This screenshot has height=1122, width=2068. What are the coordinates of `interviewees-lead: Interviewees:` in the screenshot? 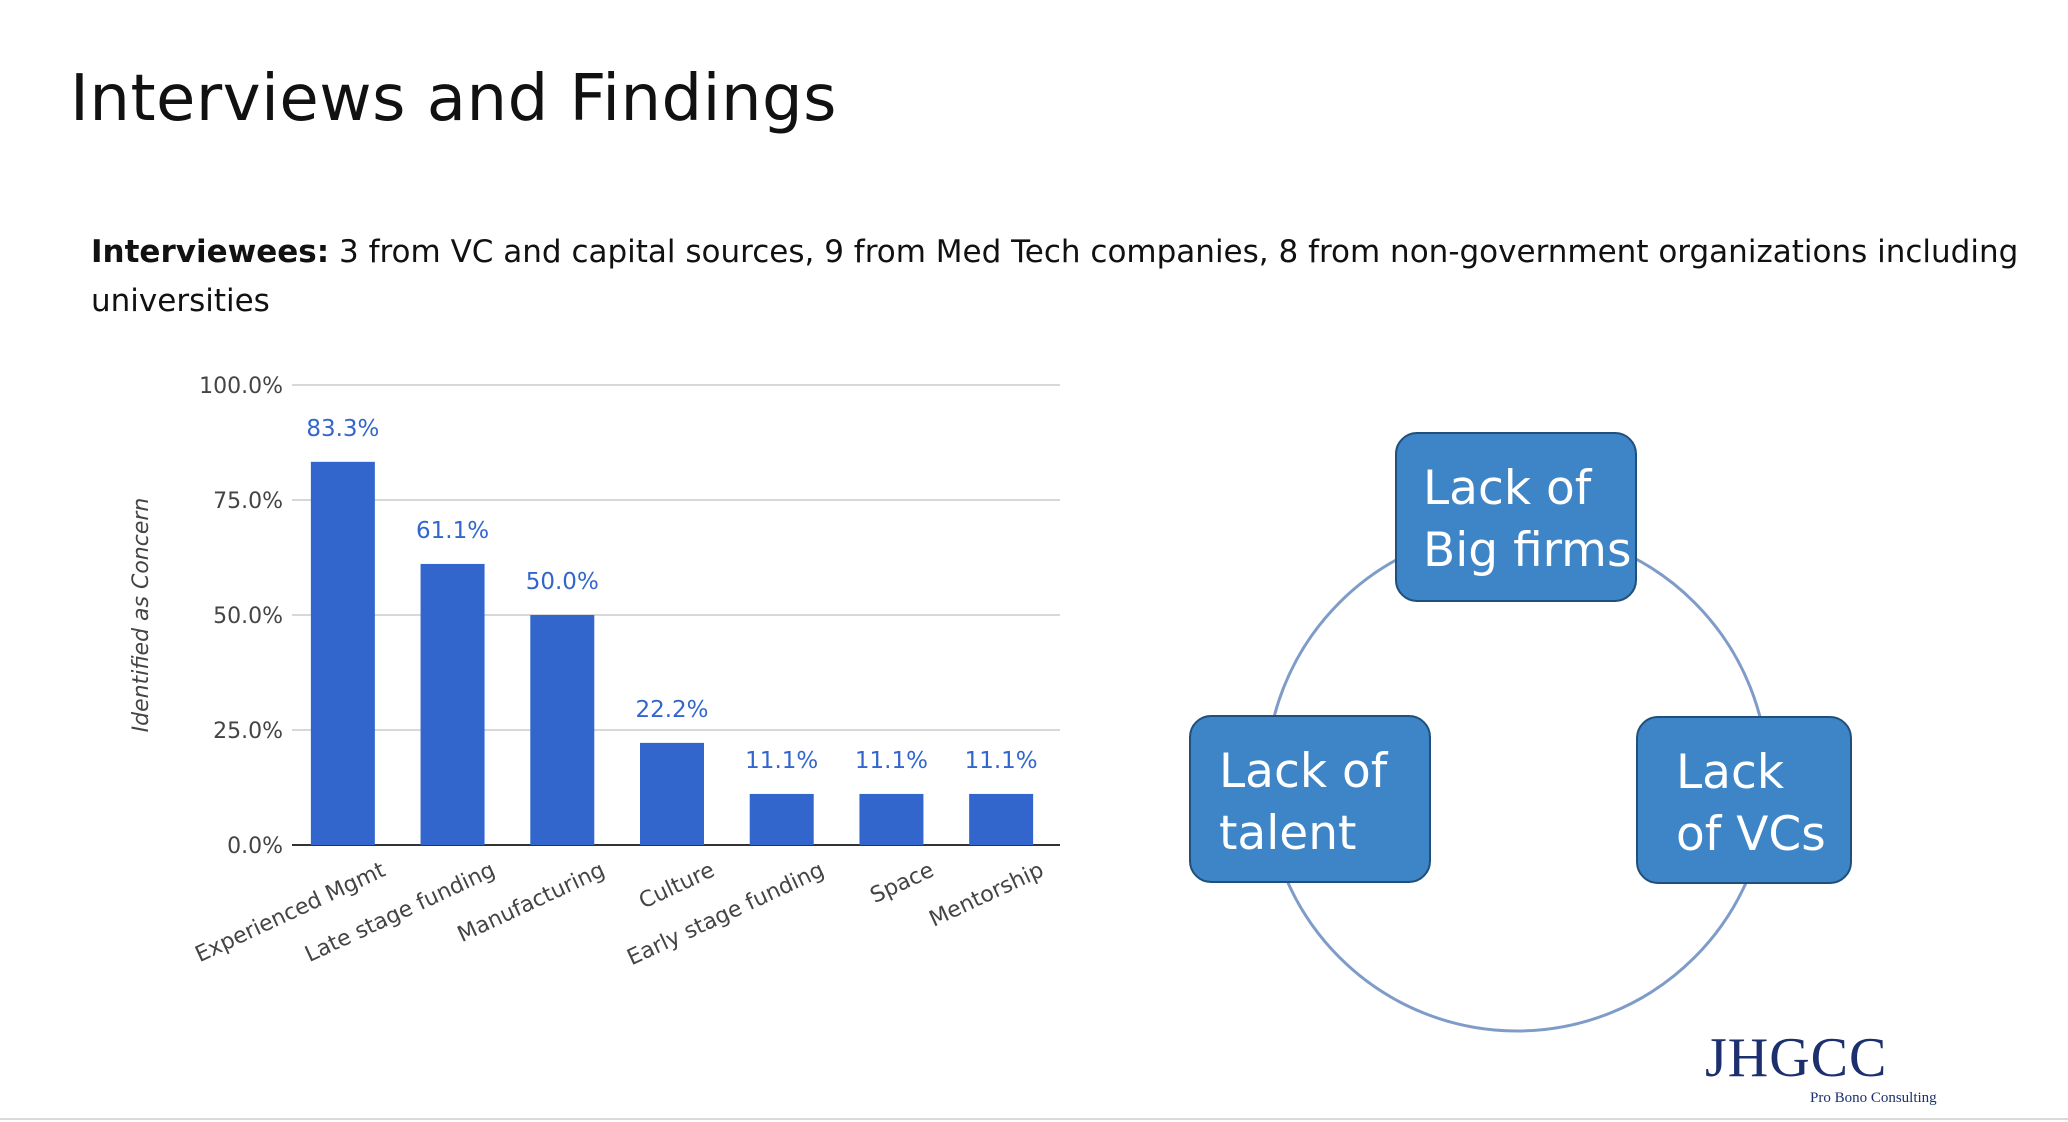 It's located at (210, 252).